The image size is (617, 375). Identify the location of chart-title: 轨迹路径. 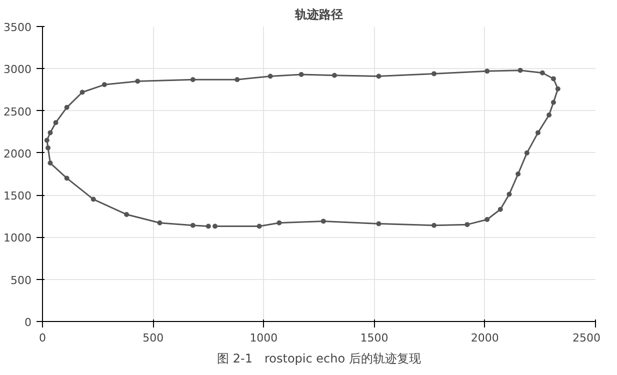
(318, 15).